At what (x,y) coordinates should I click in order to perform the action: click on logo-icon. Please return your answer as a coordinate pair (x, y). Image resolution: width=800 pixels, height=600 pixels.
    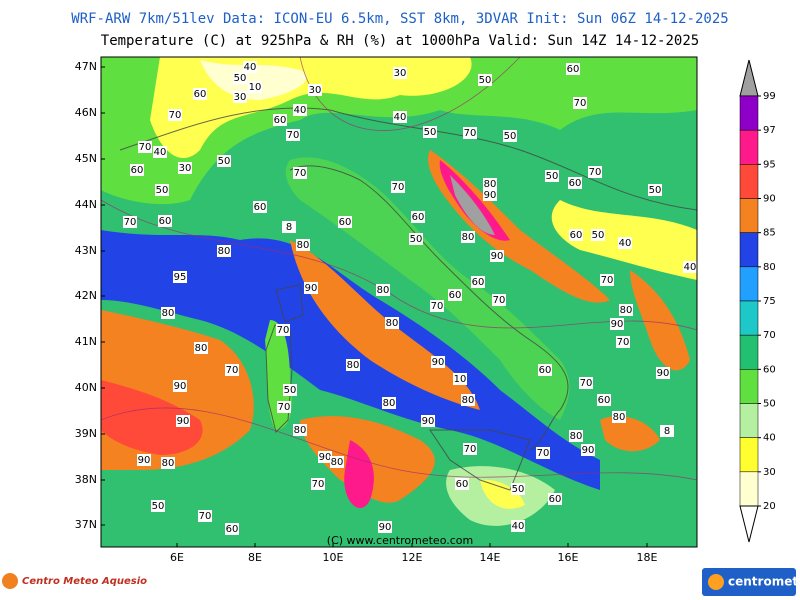
    Looking at the image, I should click on (716, 582).